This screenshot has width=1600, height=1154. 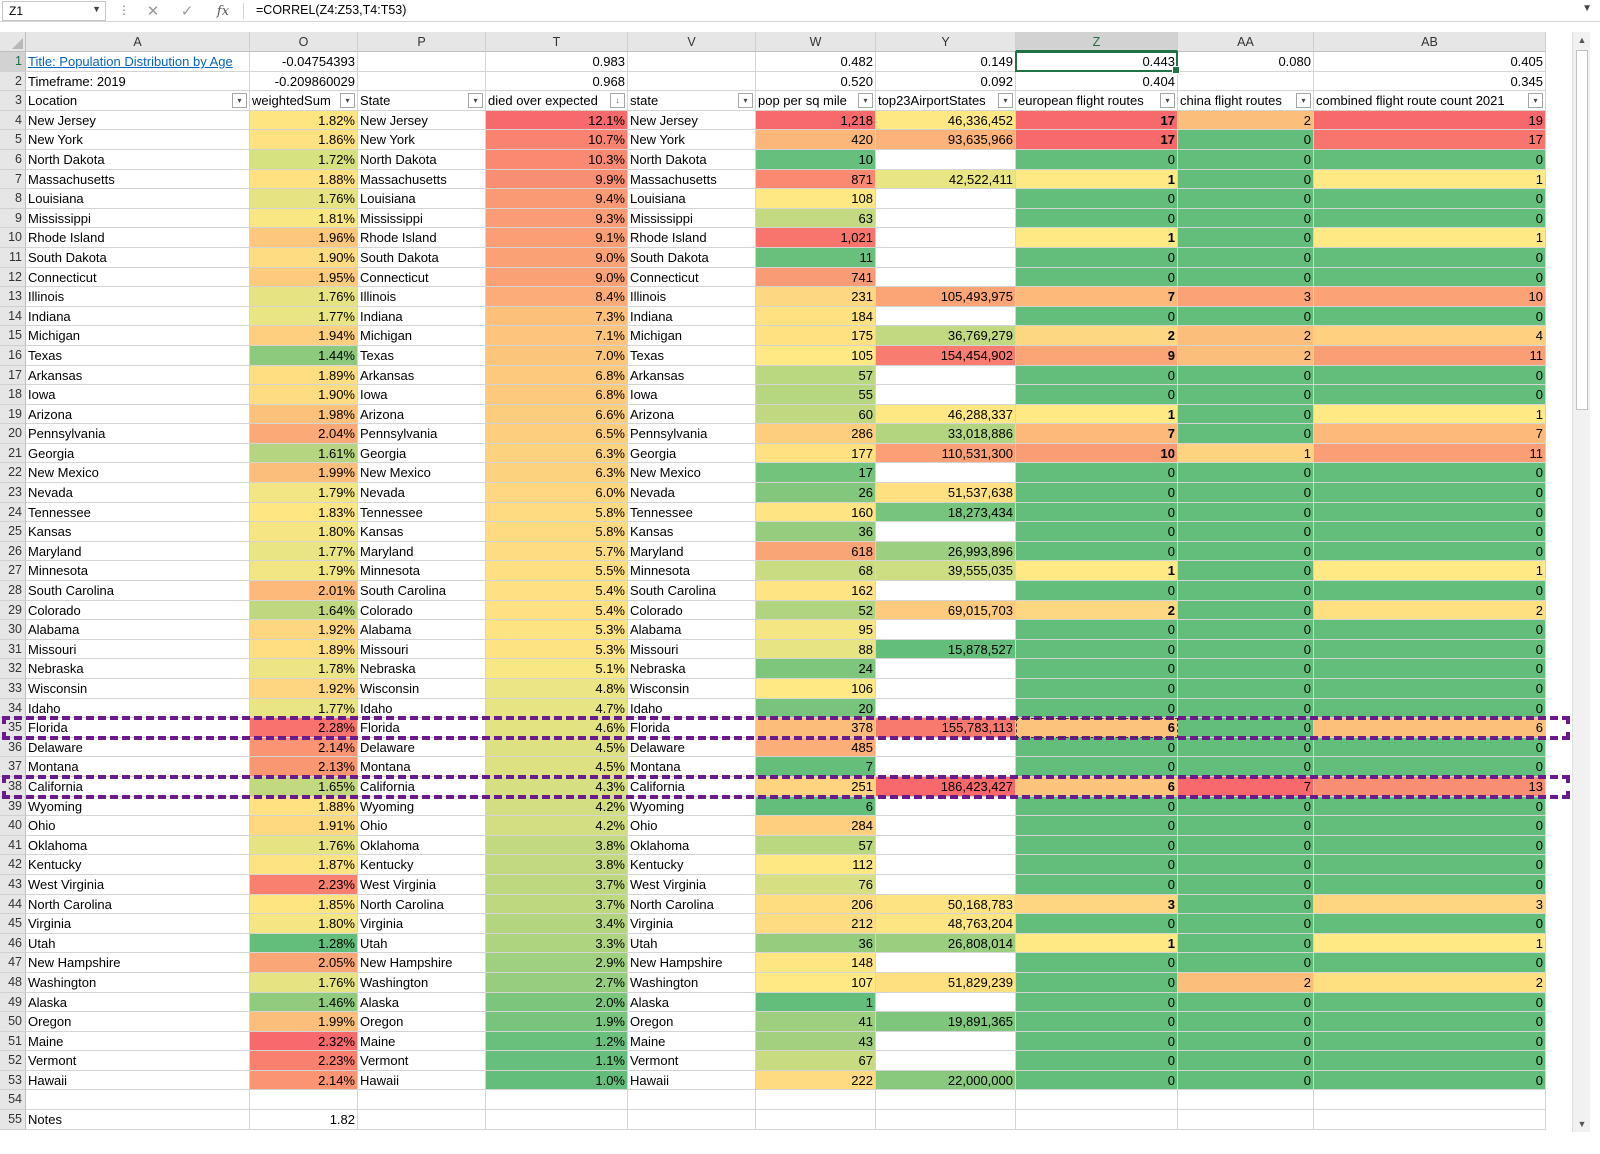 What do you see at coordinates (946, 1002) in the screenshot?
I see `cell-y49` at bounding box center [946, 1002].